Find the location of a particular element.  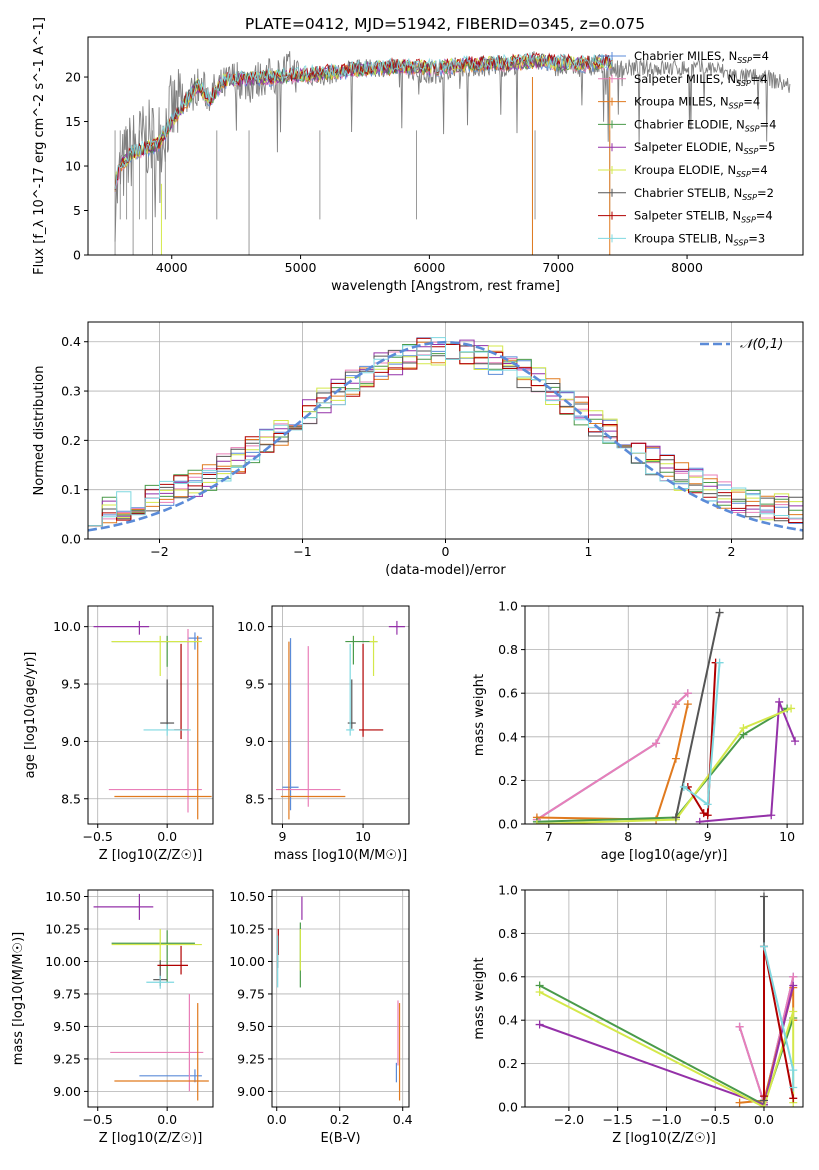

legend-label: Kroupa MILES, NSSP=4 is located at coordinates (697, 103).